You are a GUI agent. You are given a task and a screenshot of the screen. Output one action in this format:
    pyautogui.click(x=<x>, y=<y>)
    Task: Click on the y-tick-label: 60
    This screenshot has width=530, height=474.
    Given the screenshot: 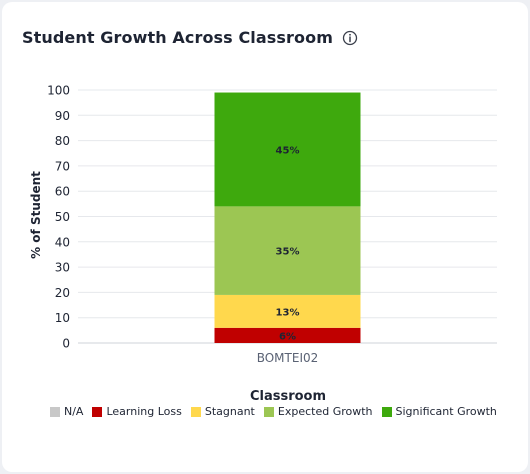 What is the action you would take?
    pyautogui.click(x=62, y=192)
    